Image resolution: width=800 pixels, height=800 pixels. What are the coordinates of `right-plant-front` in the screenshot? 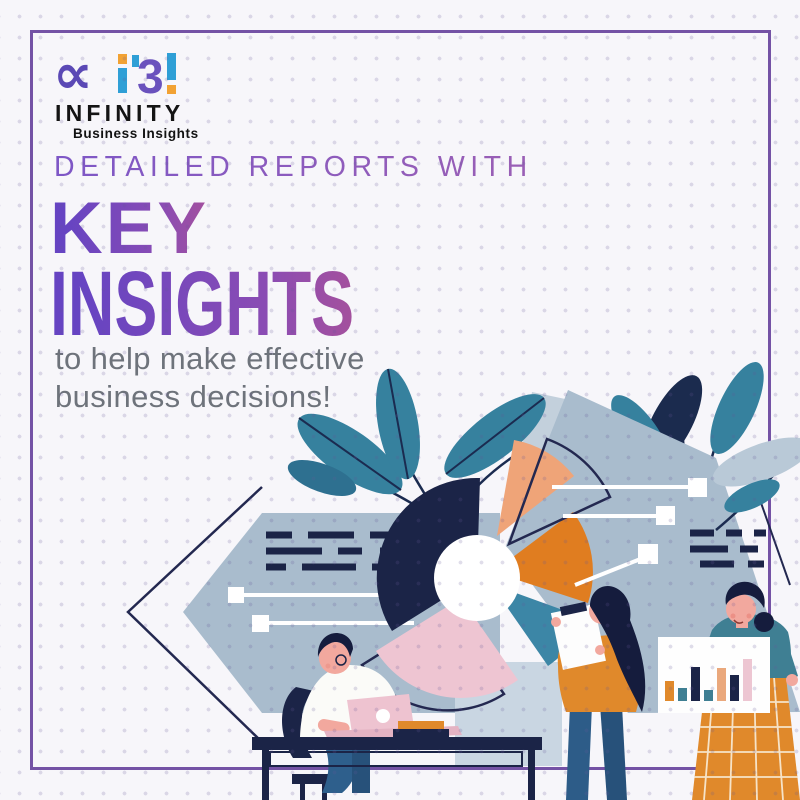 It's located at (756, 511).